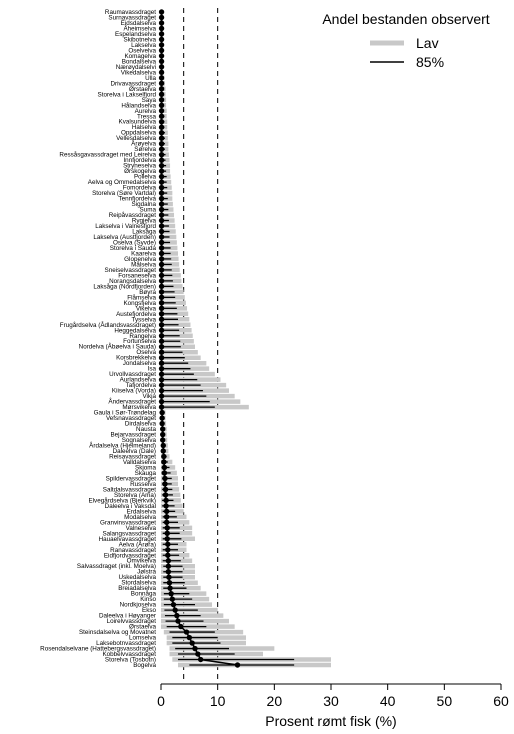 Image resolution: width=514 pixels, height=734 pixels. Describe the element at coordinates (140, 188) in the screenshot. I see `river-label: Fomordelva` at that location.